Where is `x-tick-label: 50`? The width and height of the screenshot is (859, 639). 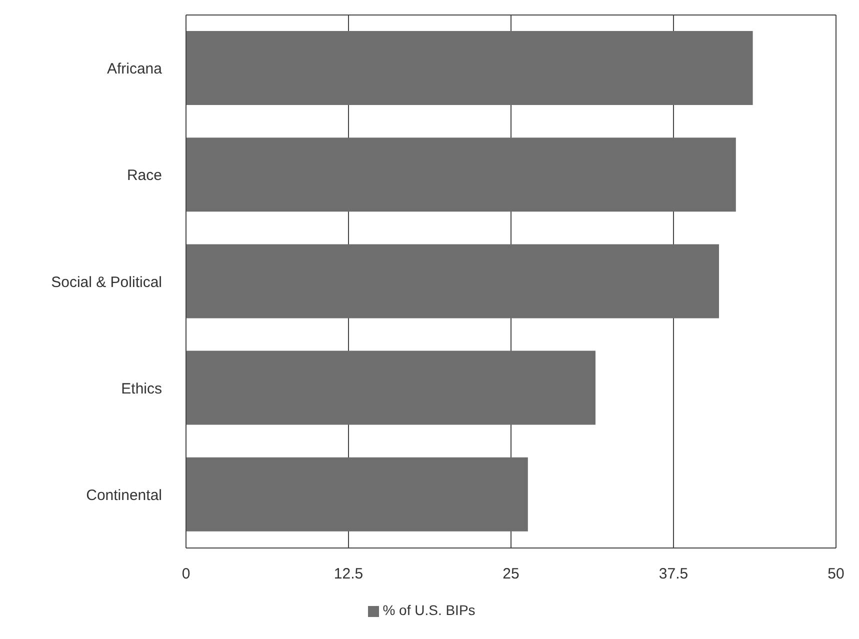 x-tick-label: 50 is located at coordinates (836, 574).